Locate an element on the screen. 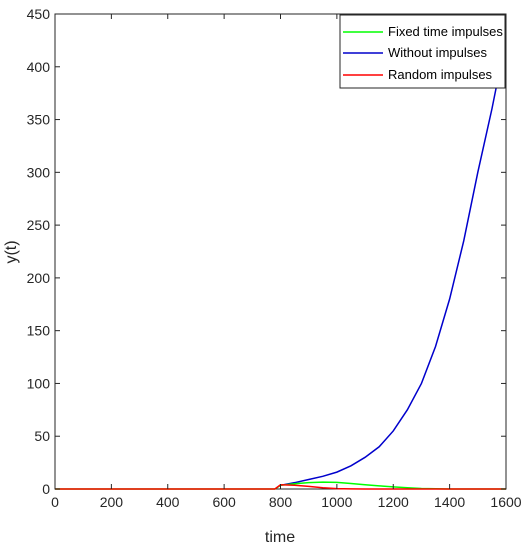 The height and width of the screenshot is (550, 526). y-tick-label: 100 is located at coordinates (39, 383).